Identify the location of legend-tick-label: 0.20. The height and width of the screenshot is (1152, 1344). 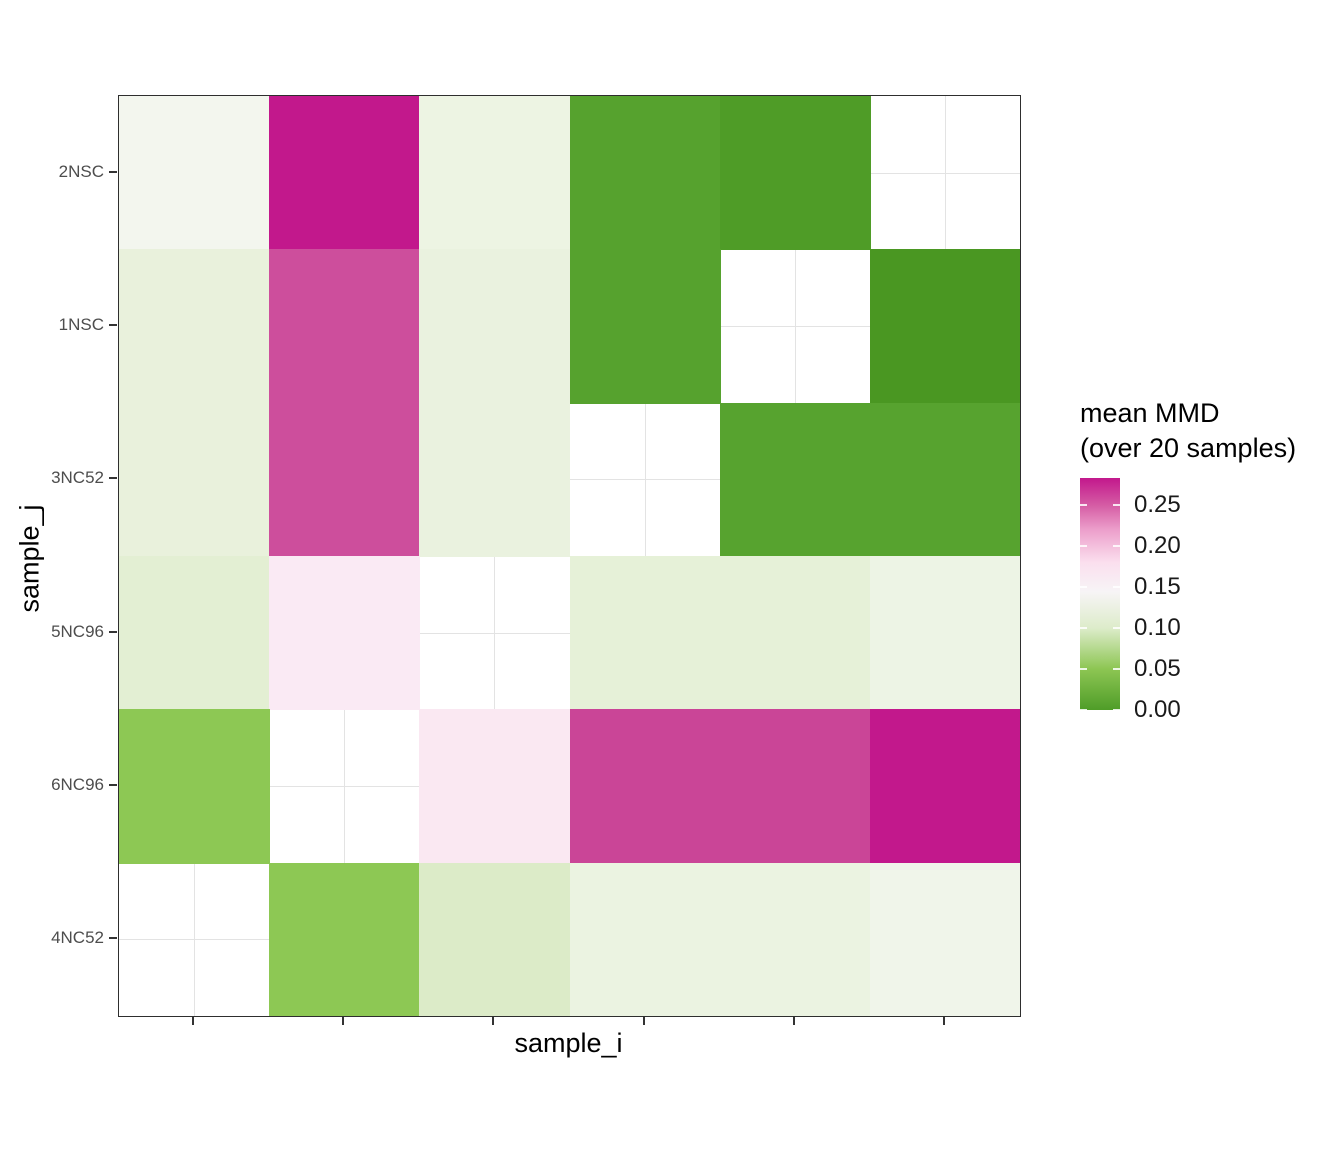
(1157, 546).